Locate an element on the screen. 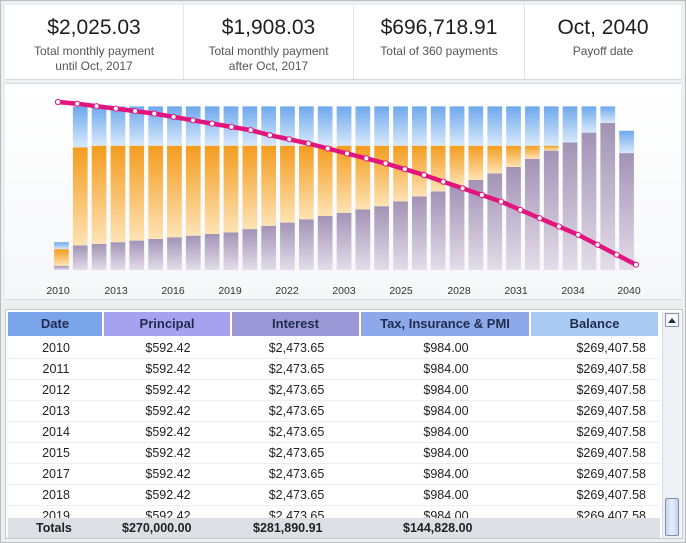  bar-interest-2010 is located at coordinates (61, 257).